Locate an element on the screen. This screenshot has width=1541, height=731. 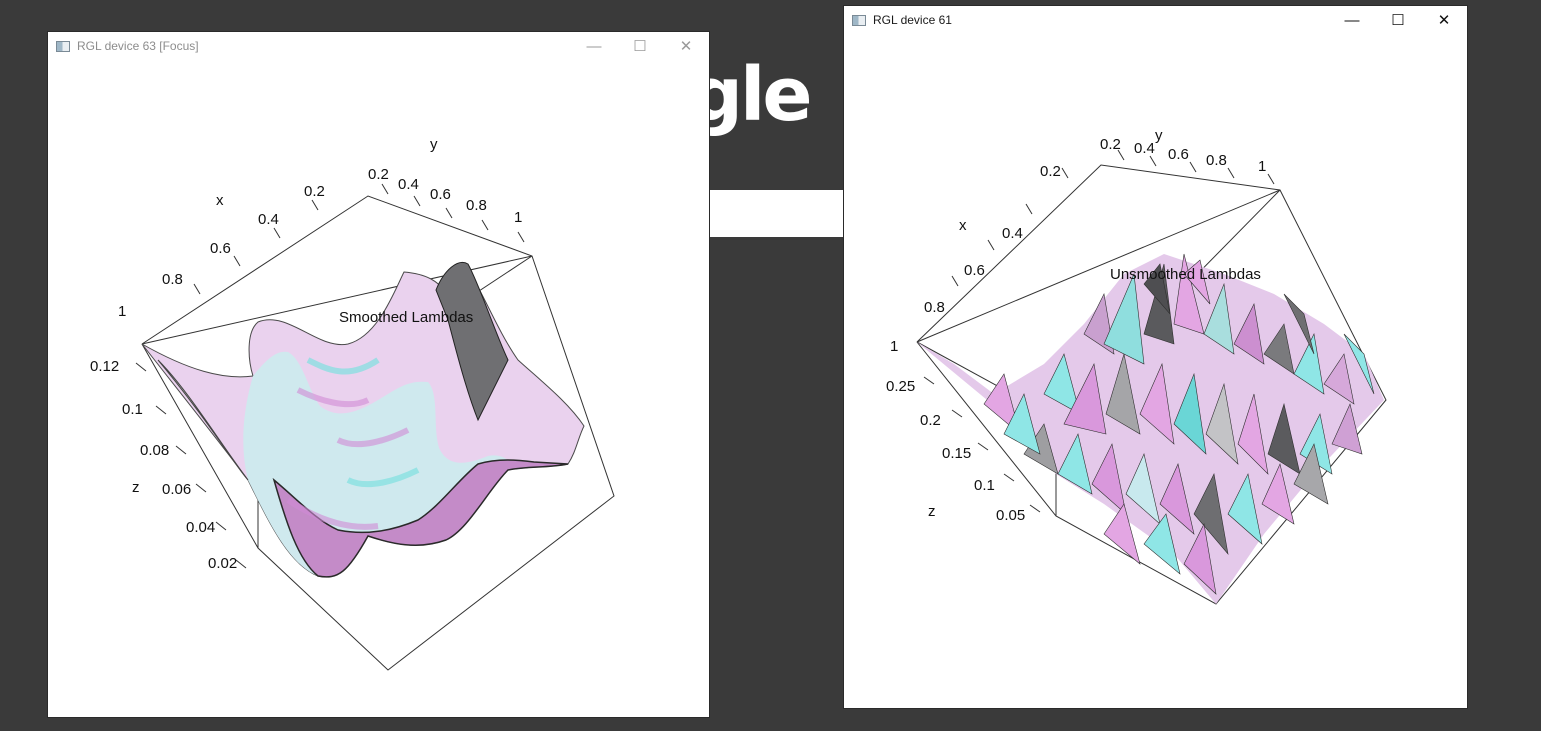
background-logo-text: gle is located at coordinates (751, 95).